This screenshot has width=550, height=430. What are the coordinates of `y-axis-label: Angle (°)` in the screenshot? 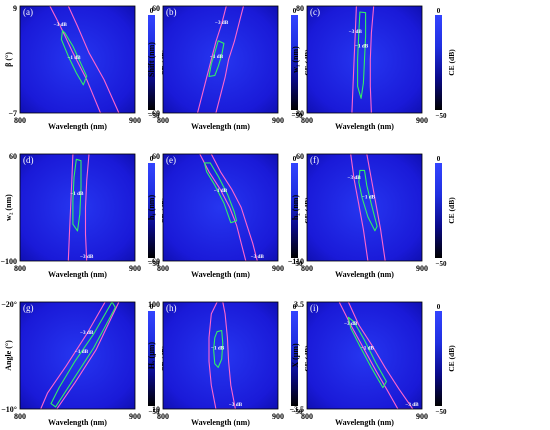 It's located at (8, 355).